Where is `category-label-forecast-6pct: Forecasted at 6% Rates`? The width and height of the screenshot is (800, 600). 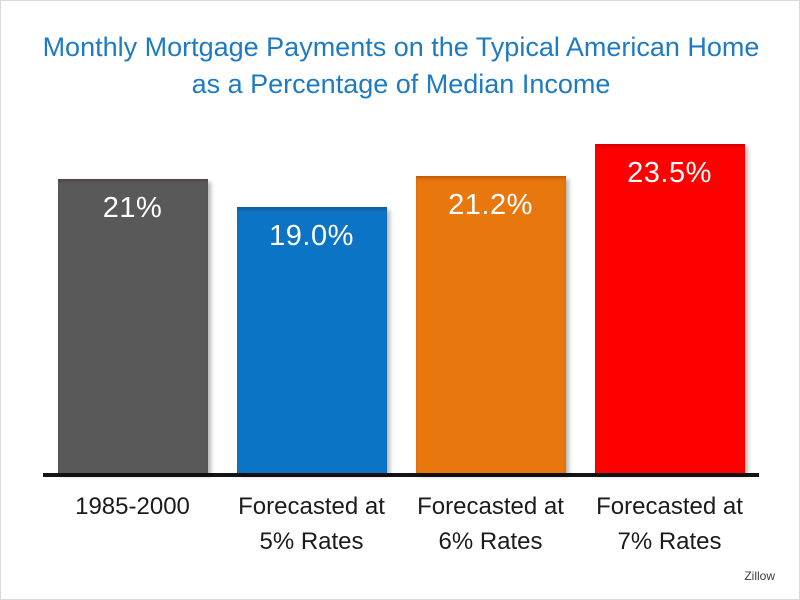 category-label-forecast-6pct: Forecasted at 6% Rates is located at coordinates (490, 524).